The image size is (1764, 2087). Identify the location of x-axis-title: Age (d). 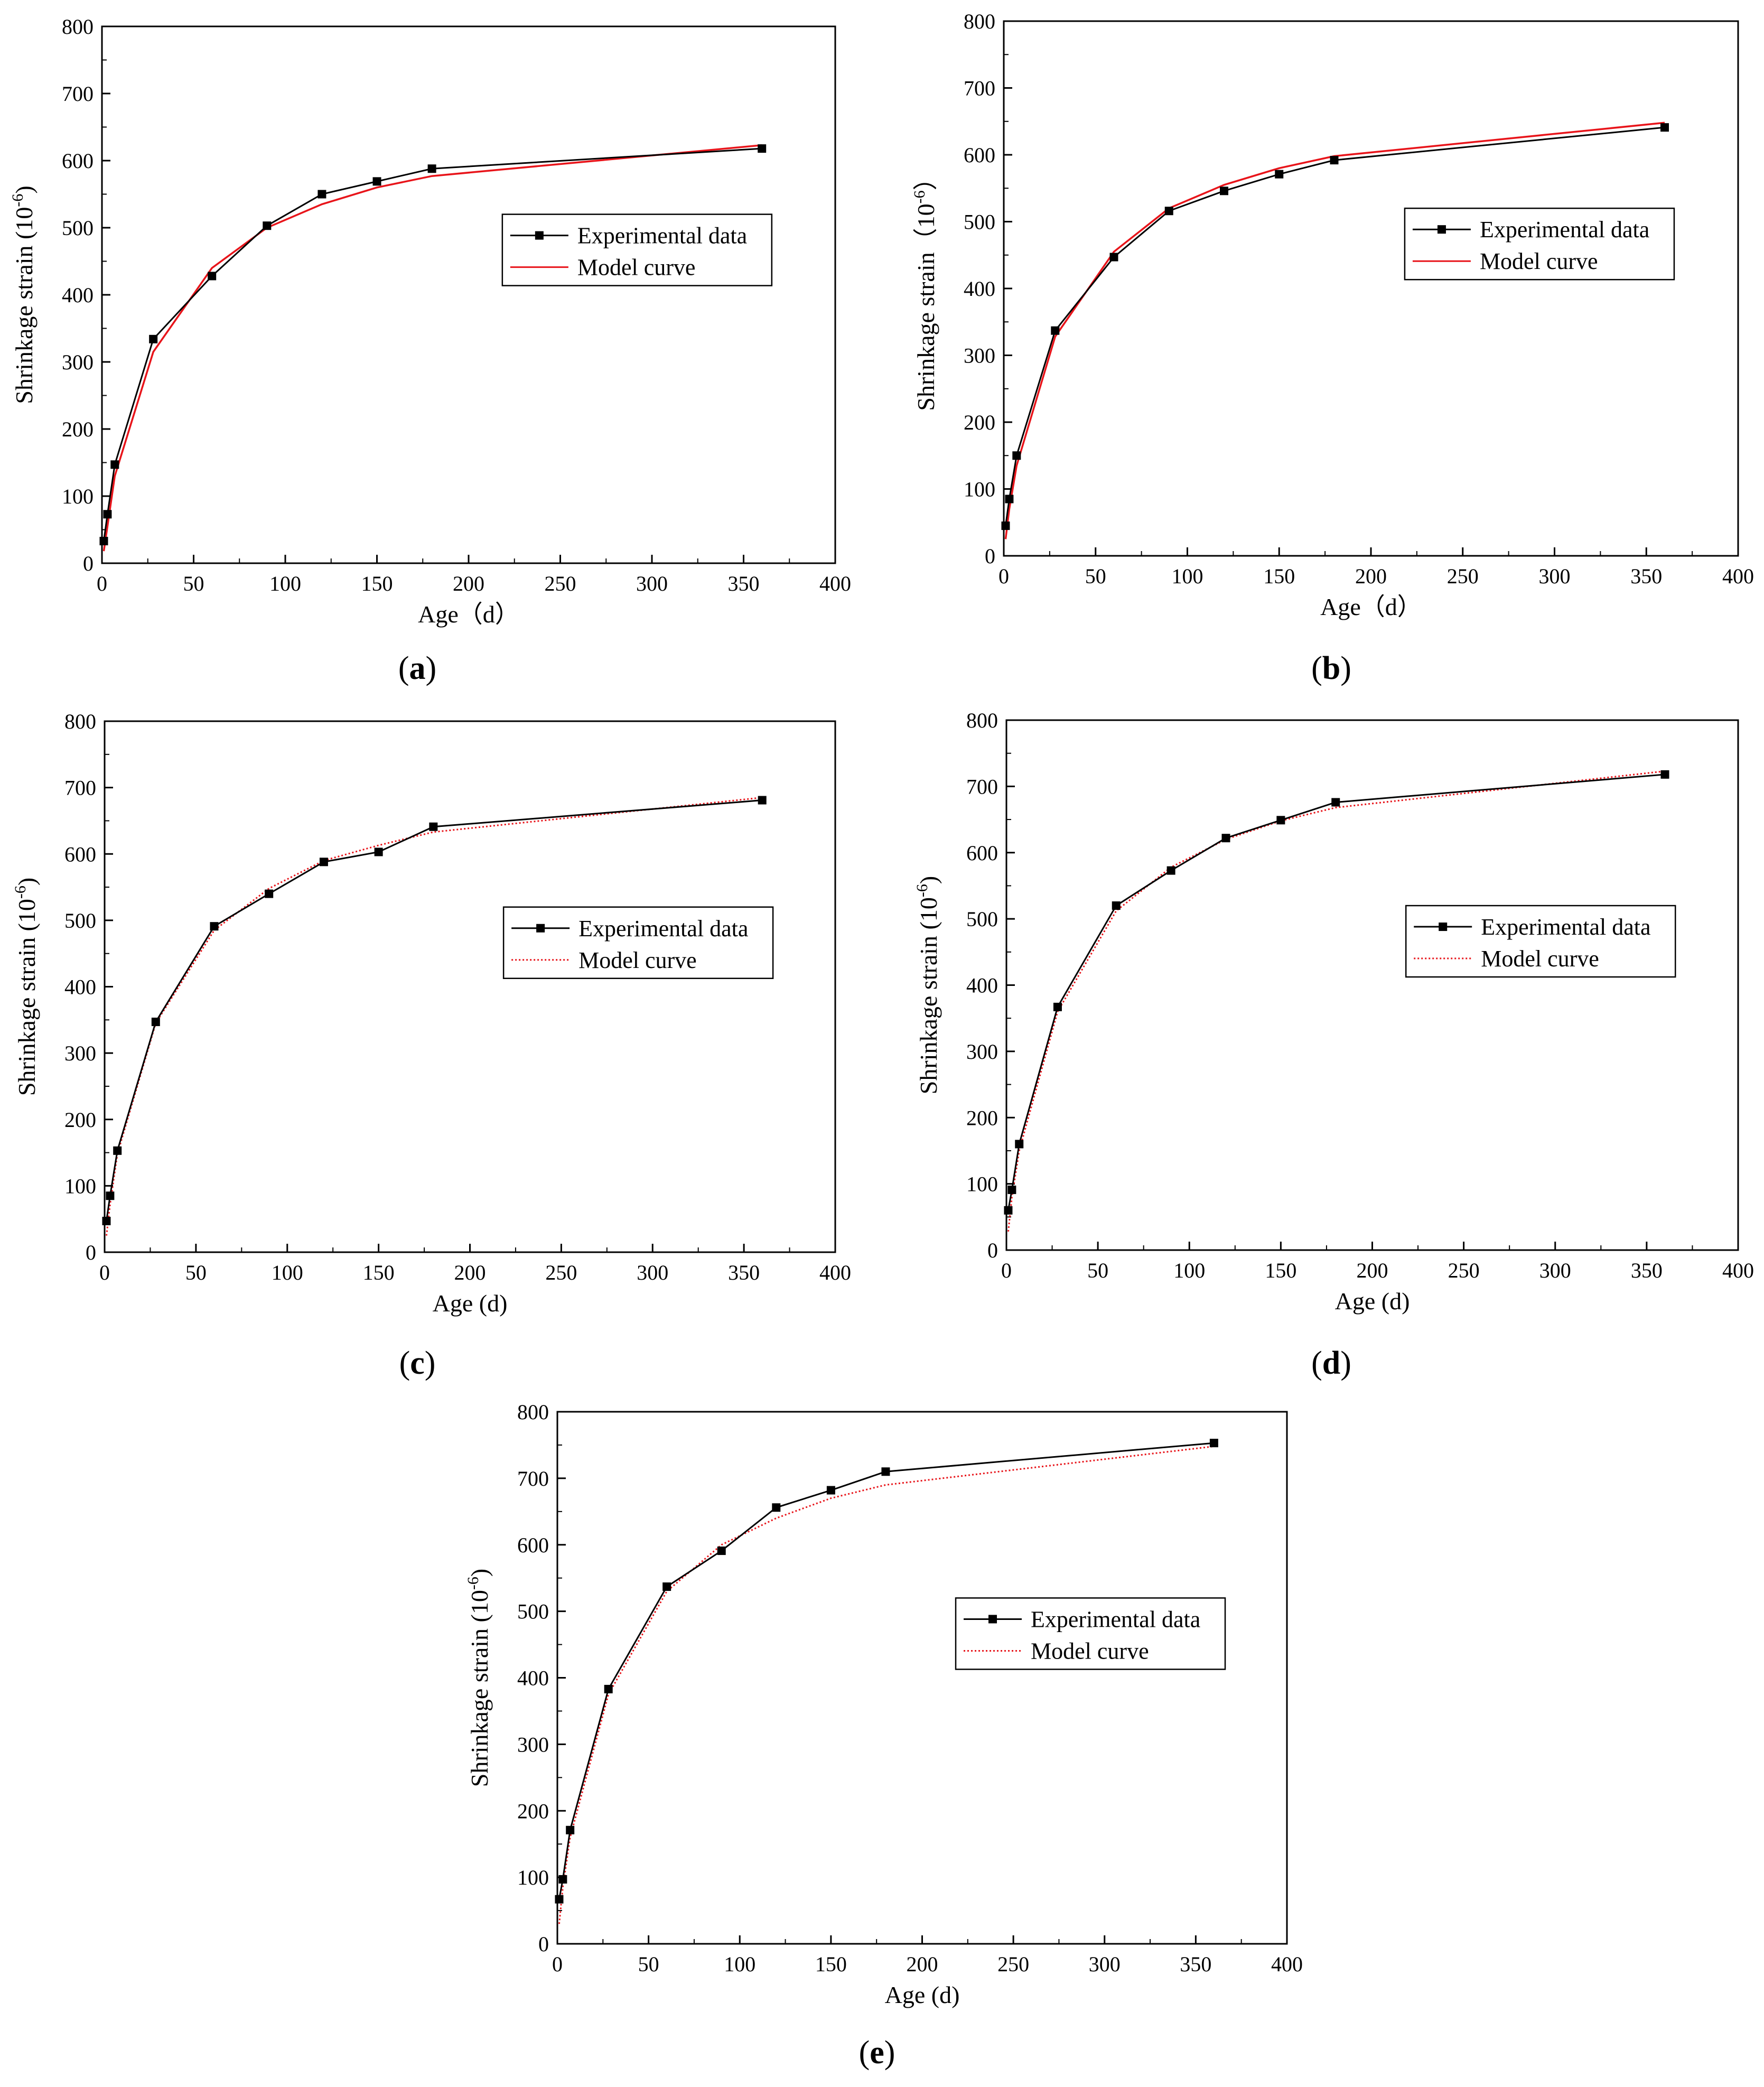
(470, 1303).